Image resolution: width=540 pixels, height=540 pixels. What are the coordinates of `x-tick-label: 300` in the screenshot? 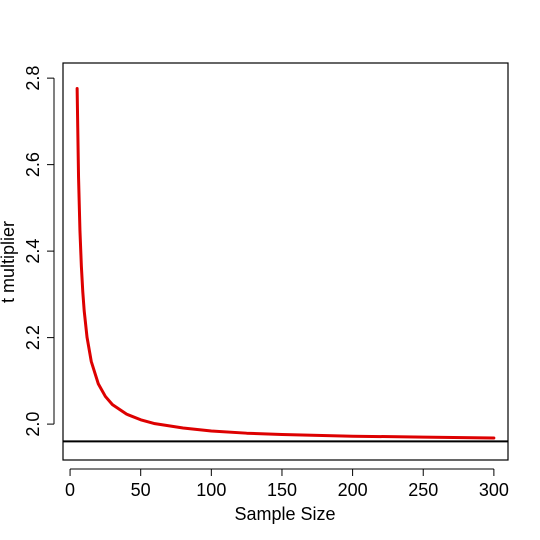 It's located at (494, 490).